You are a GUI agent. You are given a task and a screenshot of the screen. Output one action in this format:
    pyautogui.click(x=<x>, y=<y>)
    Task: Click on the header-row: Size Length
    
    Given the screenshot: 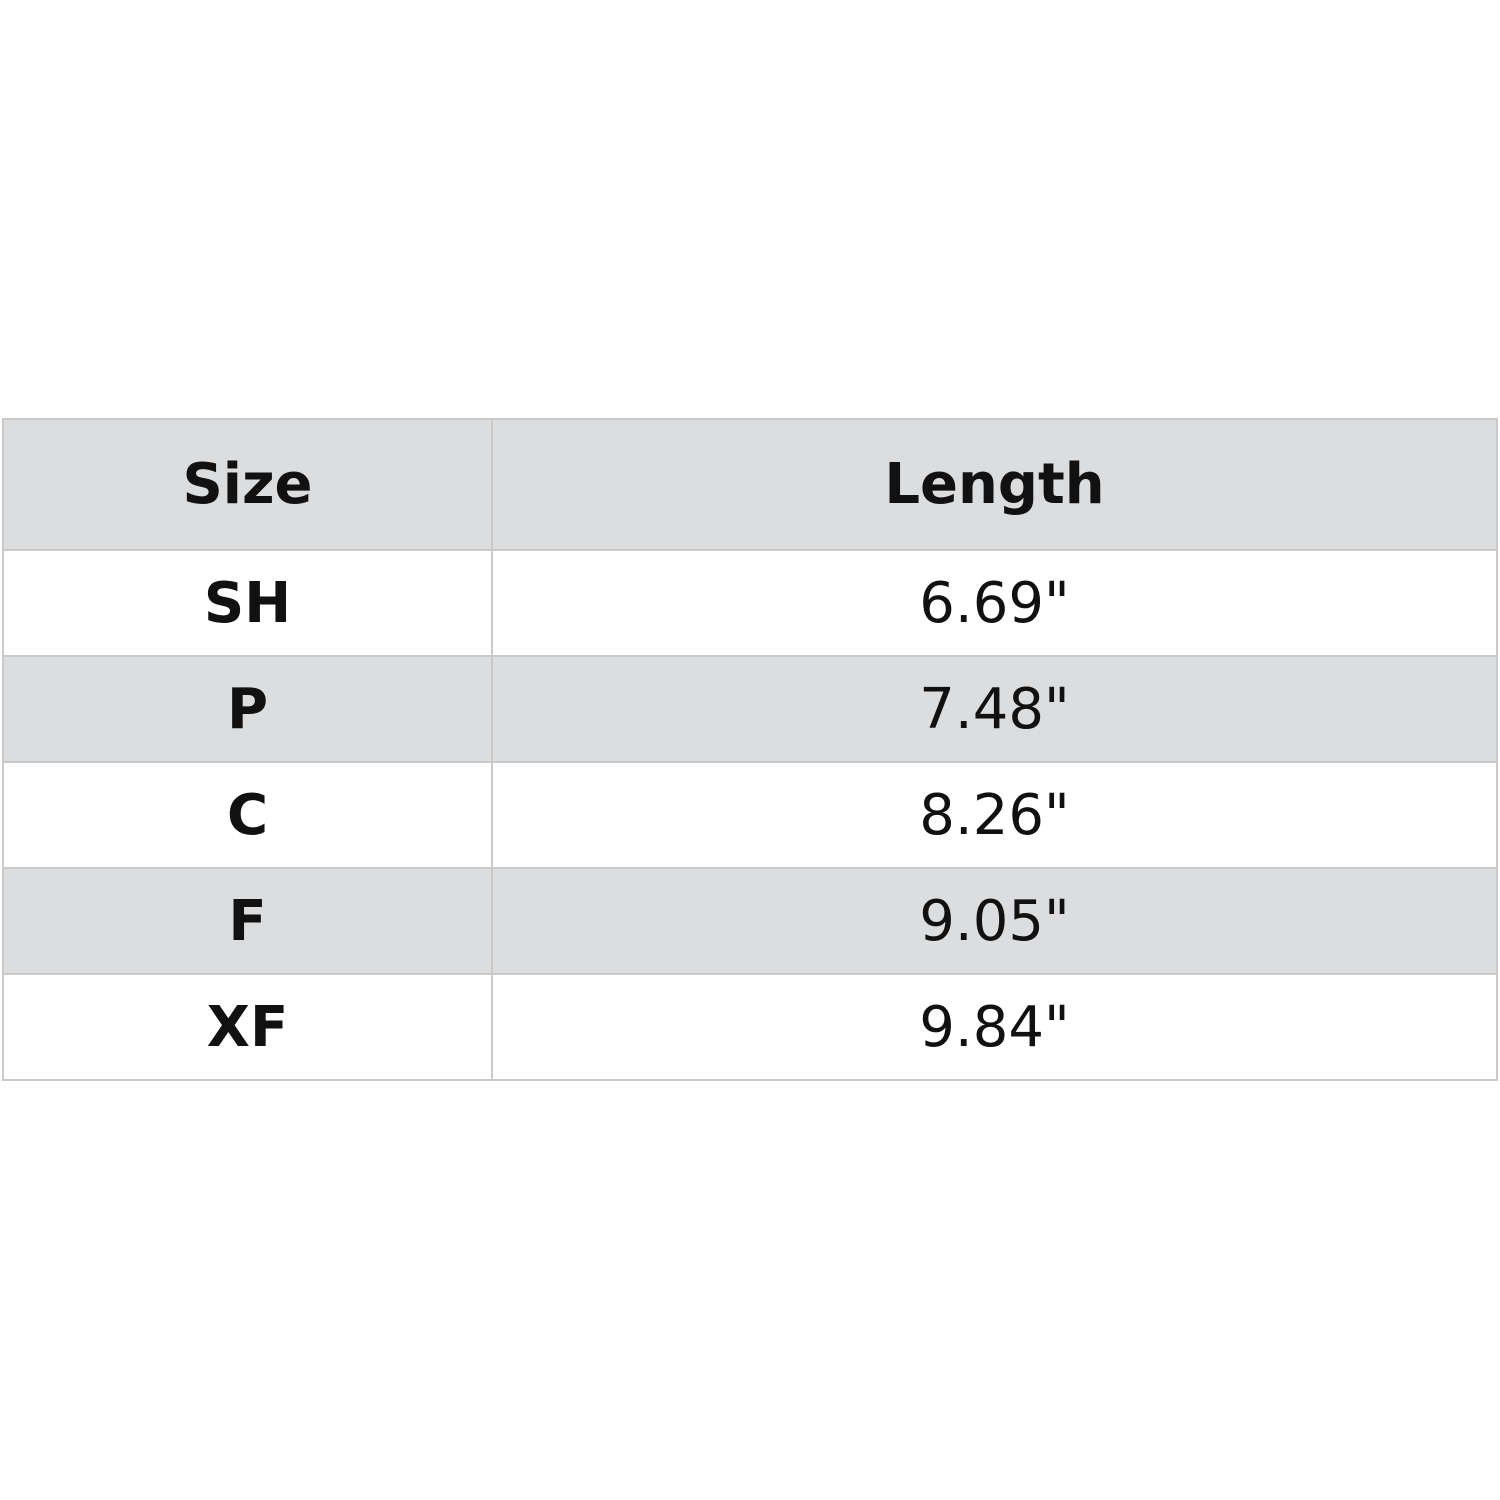 What is the action you would take?
    pyautogui.click(x=750, y=484)
    